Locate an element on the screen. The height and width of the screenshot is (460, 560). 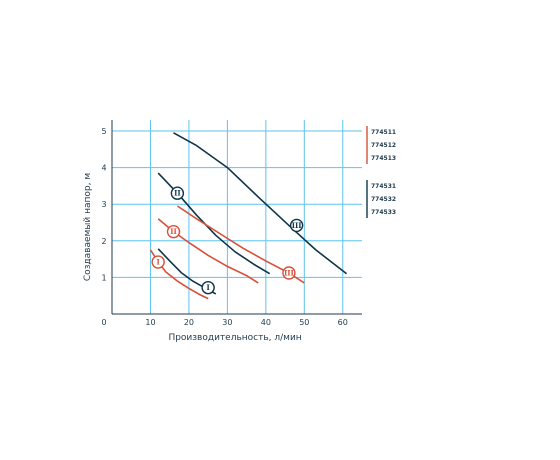
legend-item: 774531 is located at coordinates (383, 186).